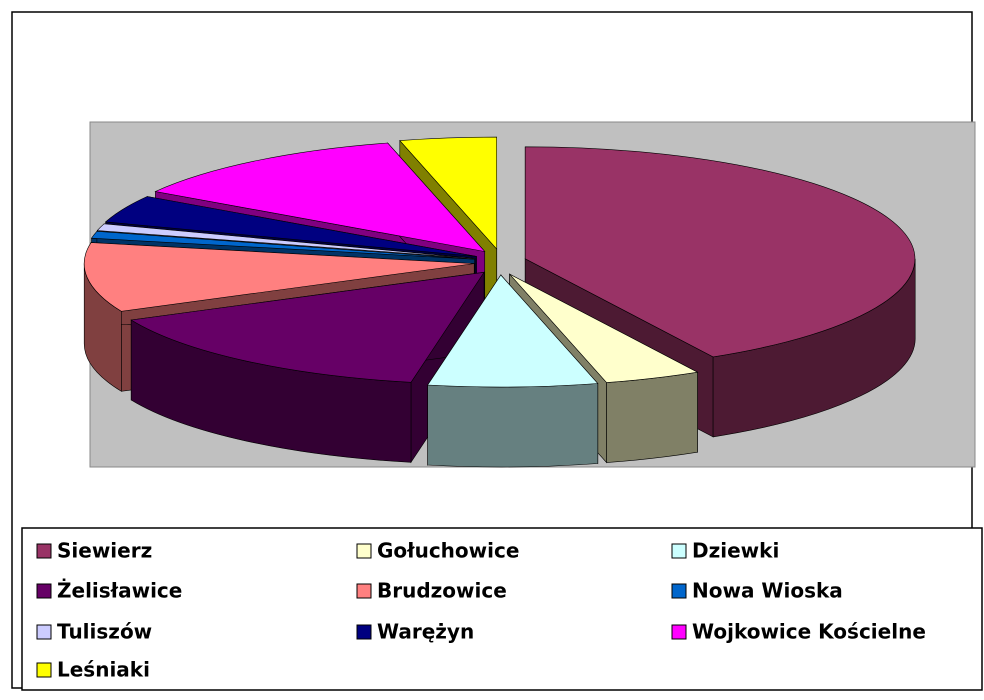  I want to click on legend-label: Leśniaki, so click(103, 670).